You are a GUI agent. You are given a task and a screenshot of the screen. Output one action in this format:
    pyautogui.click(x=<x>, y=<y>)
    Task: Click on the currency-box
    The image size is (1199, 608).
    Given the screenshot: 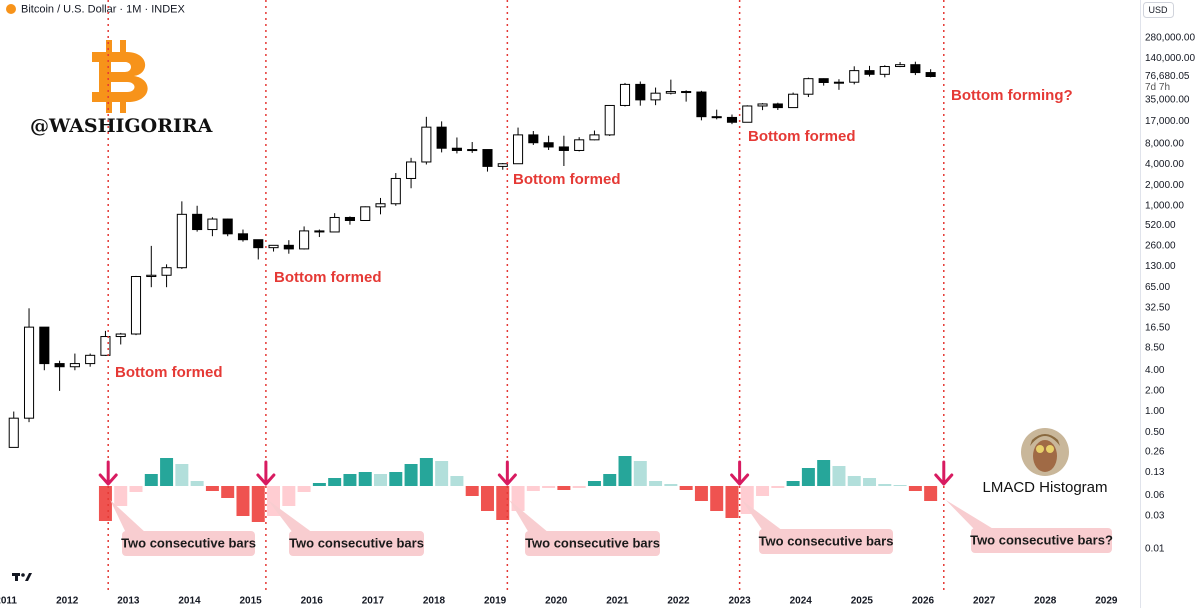 What is the action you would take?
    pyautogui.click(x=1158, y=10)
    